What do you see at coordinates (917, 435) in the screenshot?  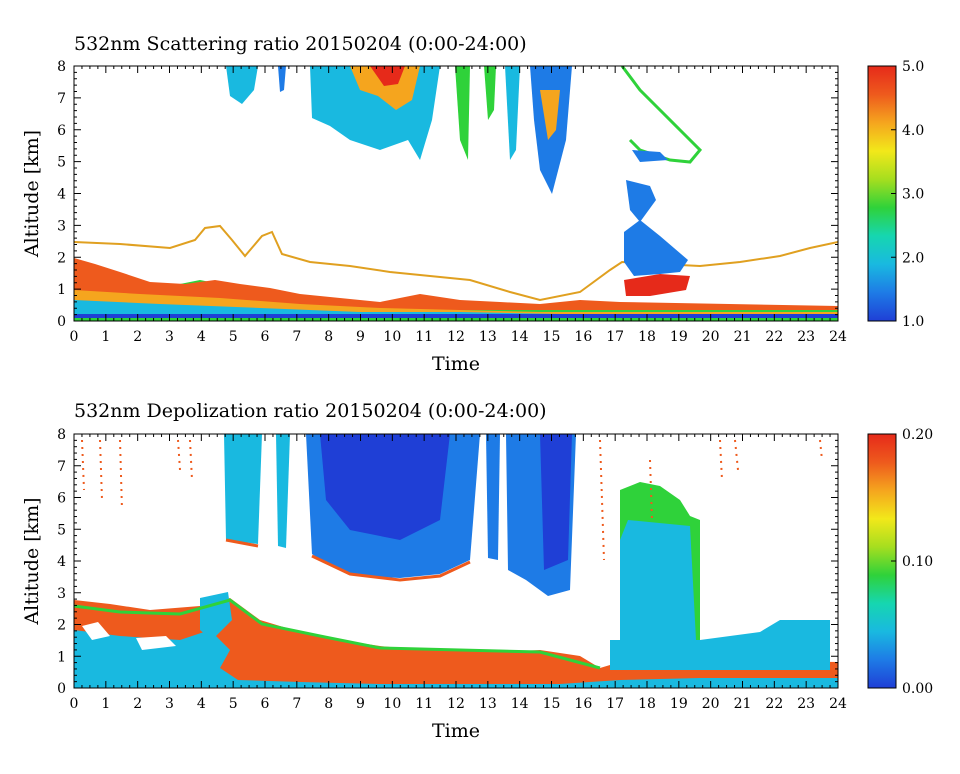 I see `colorbar-tick-label: 0.20` at bounding box center [917, 435].